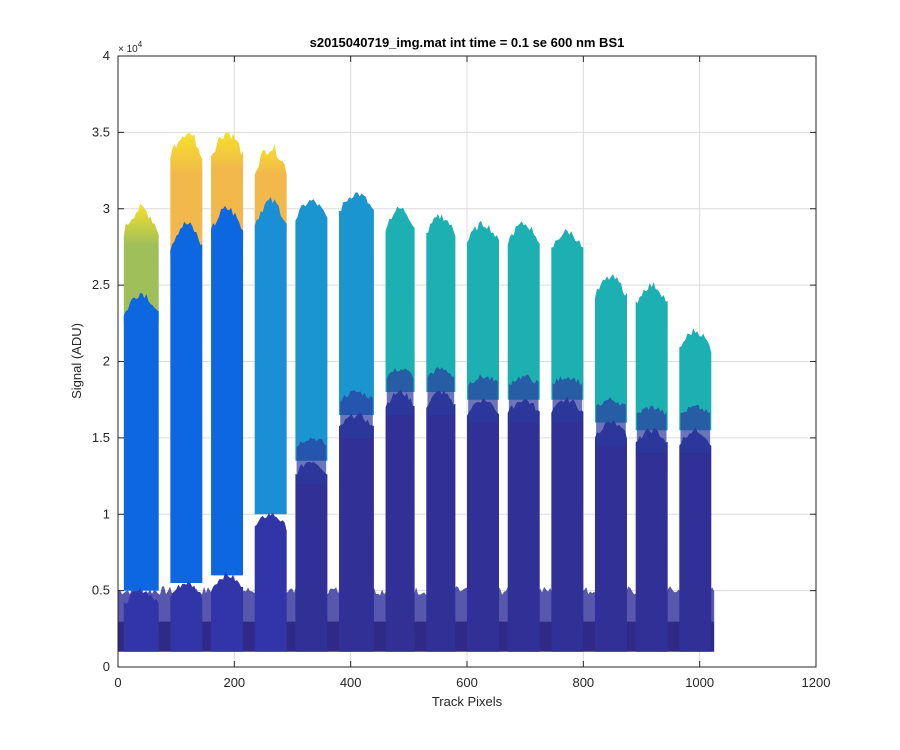 The height and width of the screenshot is (750, 900). I want to click on track-4-blue, so click(270, 356).